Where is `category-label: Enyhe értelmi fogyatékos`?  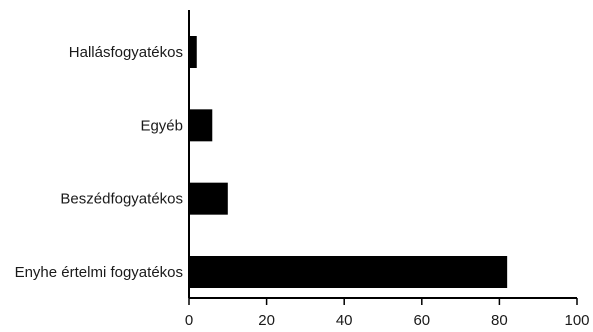
category-label: Enyhe értelmi fogyatékos is located at coordinates (99, 272).